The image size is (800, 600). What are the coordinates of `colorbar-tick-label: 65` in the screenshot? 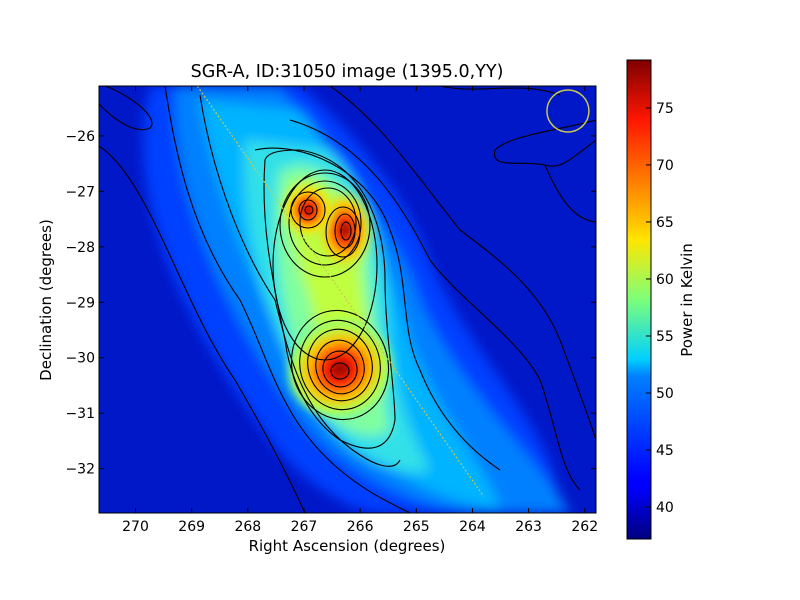 It's located at (665, 223).